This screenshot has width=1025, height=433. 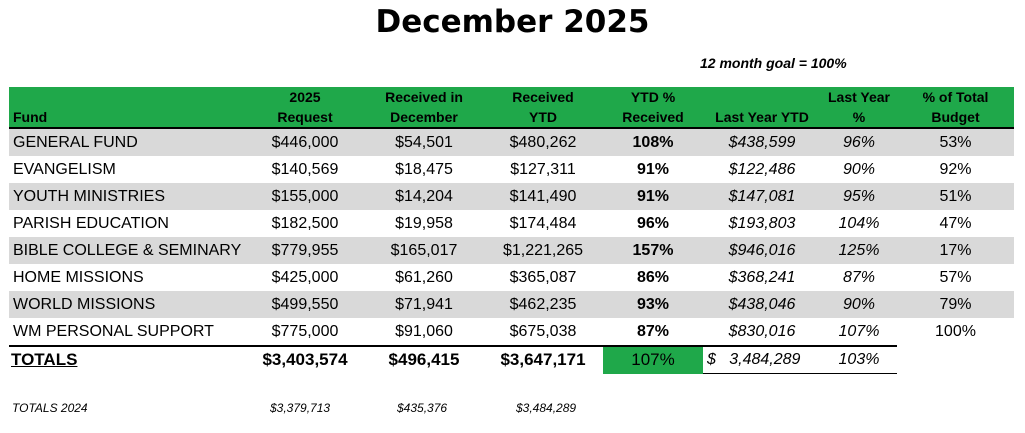 I want to click on header-fund: Fund, so click(x=127, y=118).